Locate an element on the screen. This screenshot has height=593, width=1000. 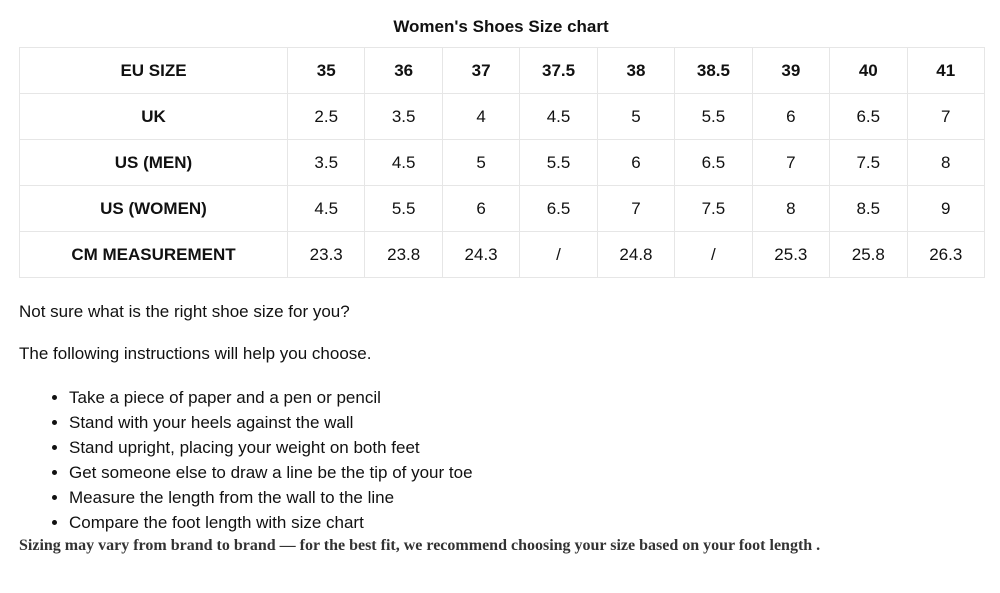
table-cell: 4 is located at coordinates (481, 116).